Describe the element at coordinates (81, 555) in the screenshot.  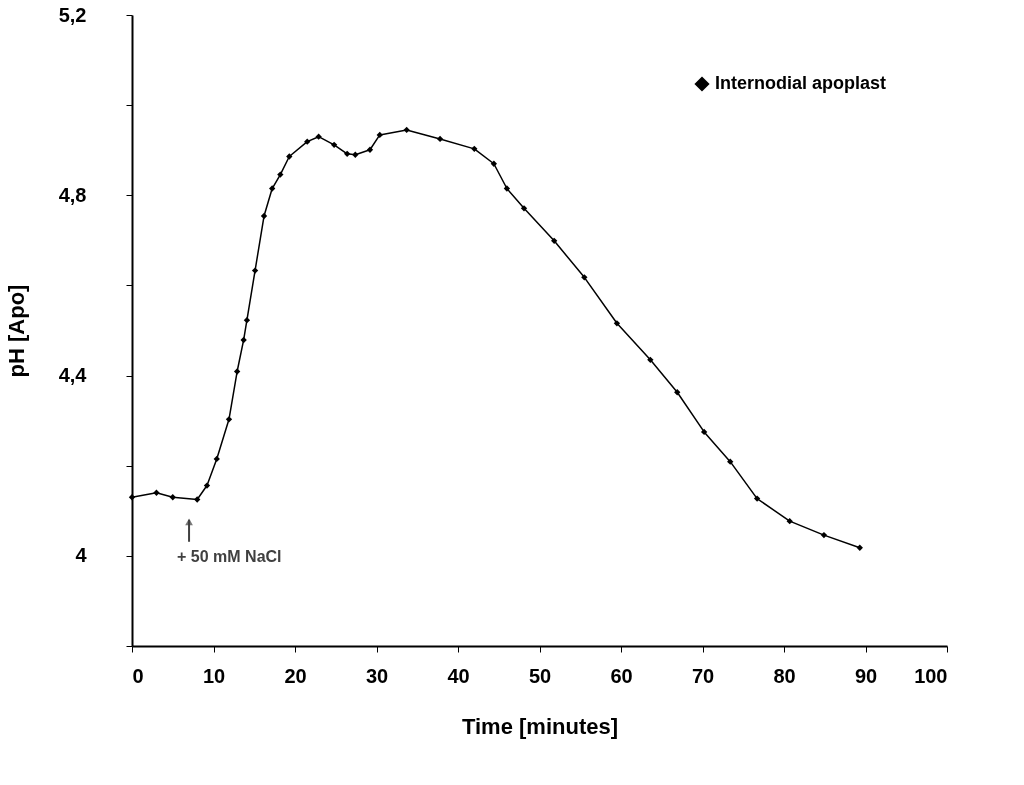
I see `y-tick-label: 4` at that location.